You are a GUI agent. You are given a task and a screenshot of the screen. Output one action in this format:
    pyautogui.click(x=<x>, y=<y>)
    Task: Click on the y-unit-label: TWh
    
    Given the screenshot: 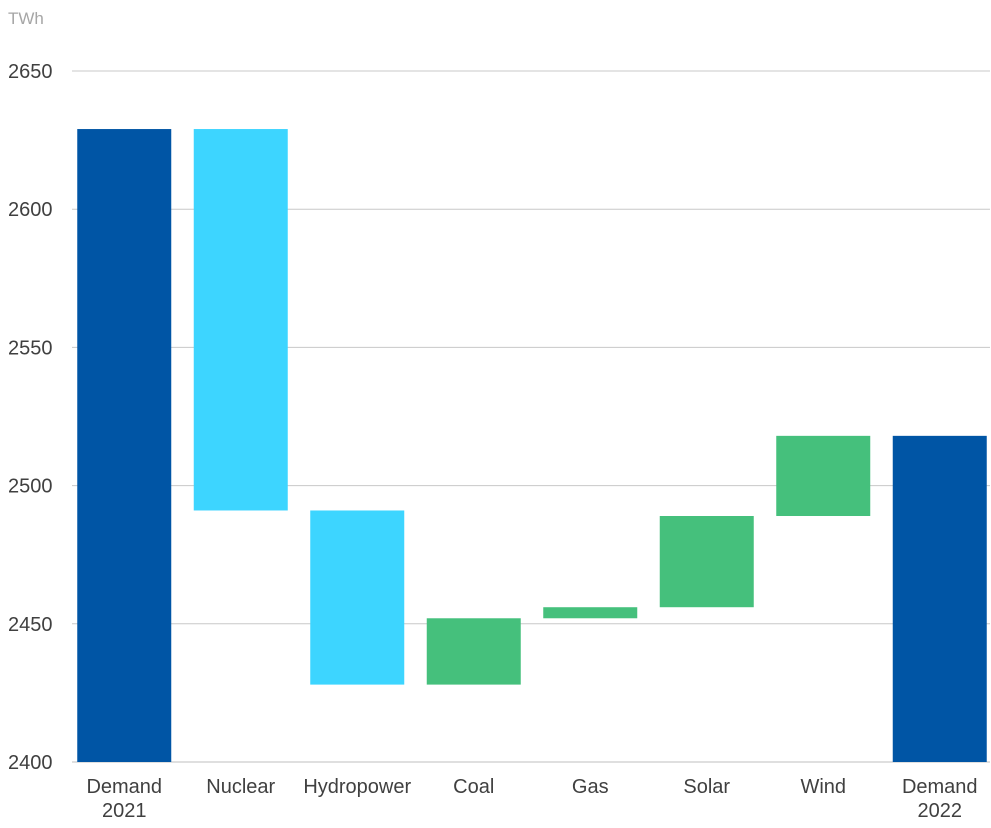 What is the action you would take?
    pyautogui.click(x=26, y=18)
    